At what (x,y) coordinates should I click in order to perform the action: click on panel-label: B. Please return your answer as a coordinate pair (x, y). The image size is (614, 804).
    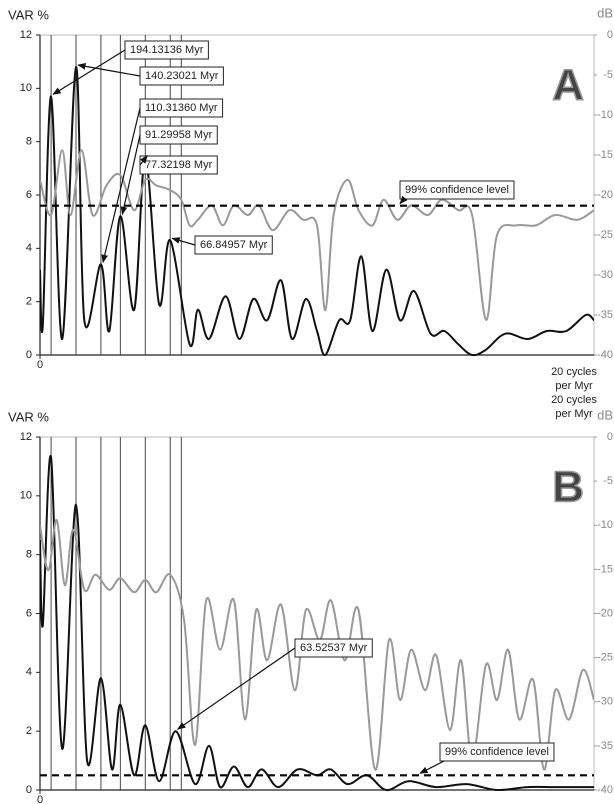
    Looking at the image, I should click on (568, 487).